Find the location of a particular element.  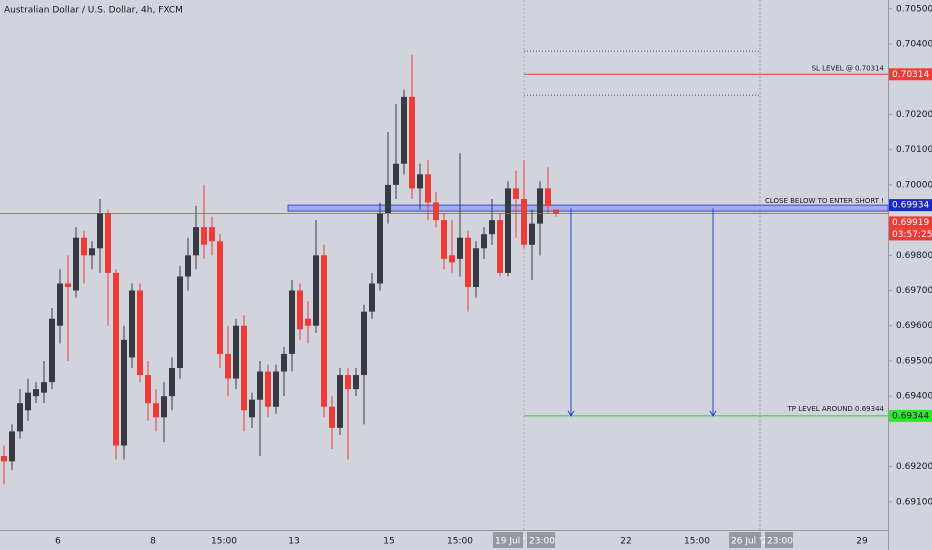

current-price-tag: 0.69919 is located at coordinates (910, 223).